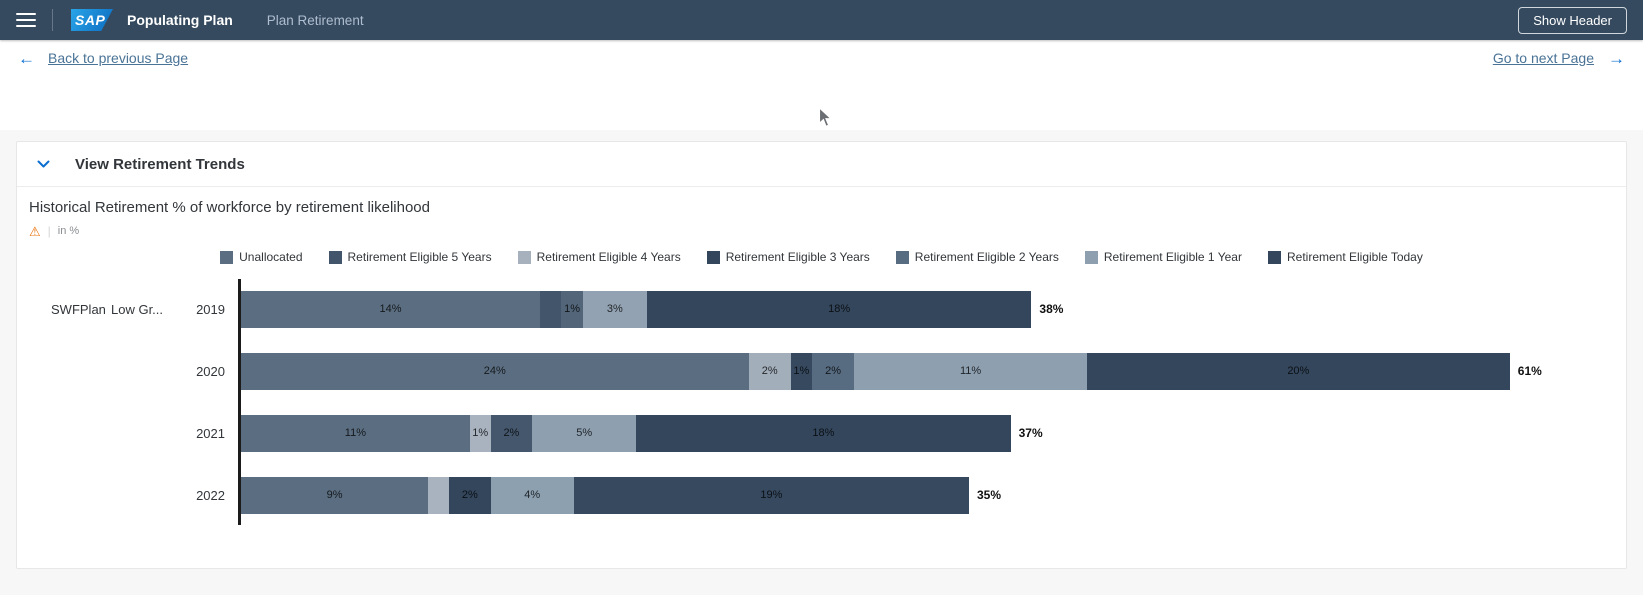 The width and height of the screenshot is (1643, 595). I want to click on segment-value-label: 4%, so click(532, 495).